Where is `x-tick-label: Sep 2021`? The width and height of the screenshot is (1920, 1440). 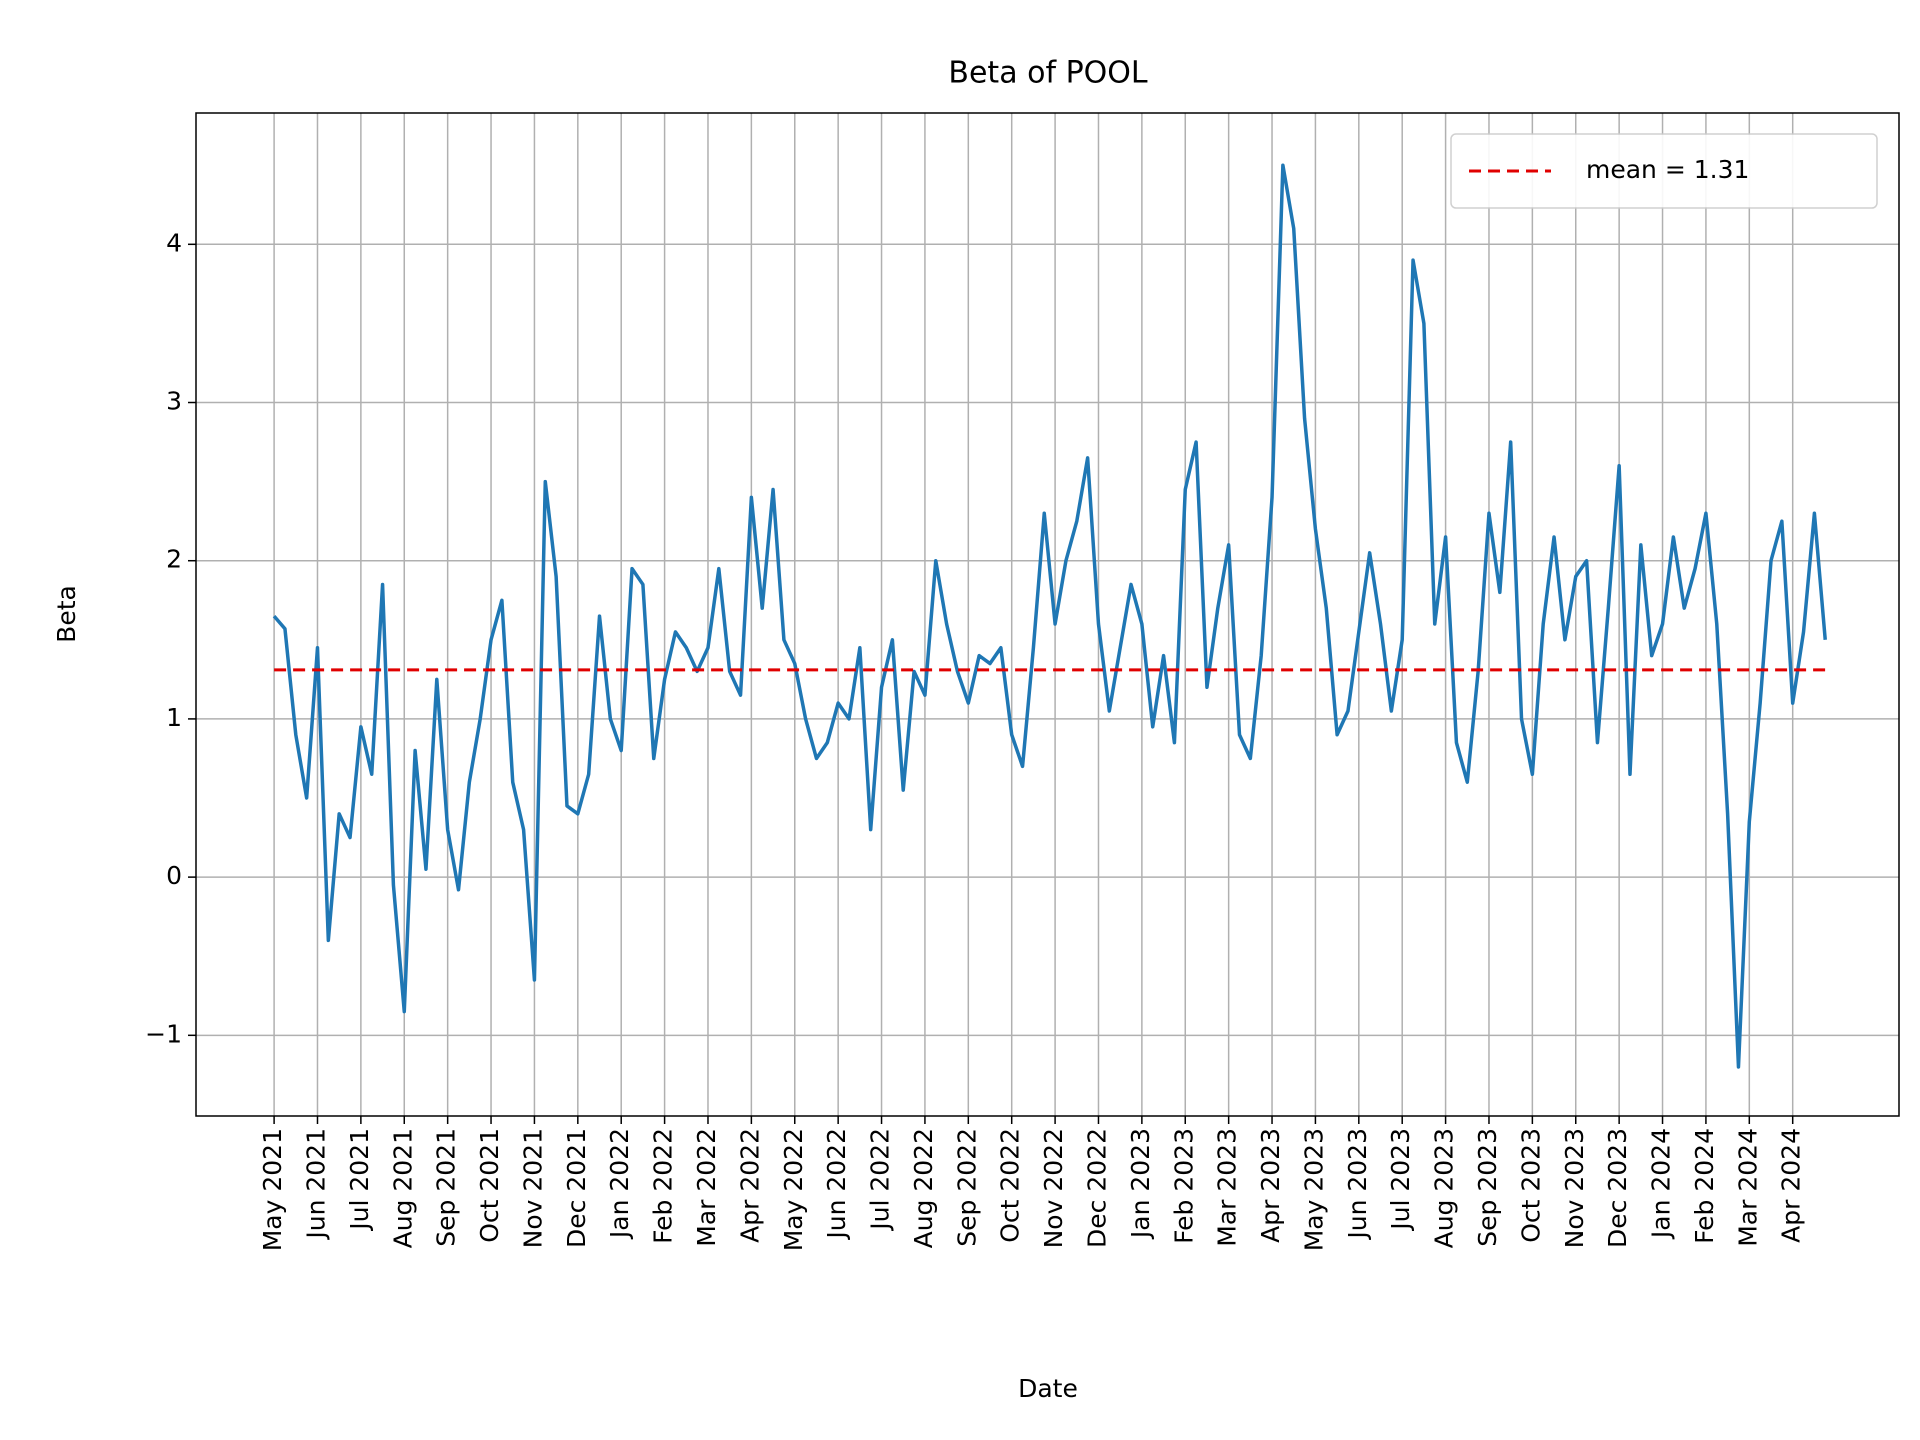
x-tick-label: Sep 2021 is located at coordinates (446, 1187).